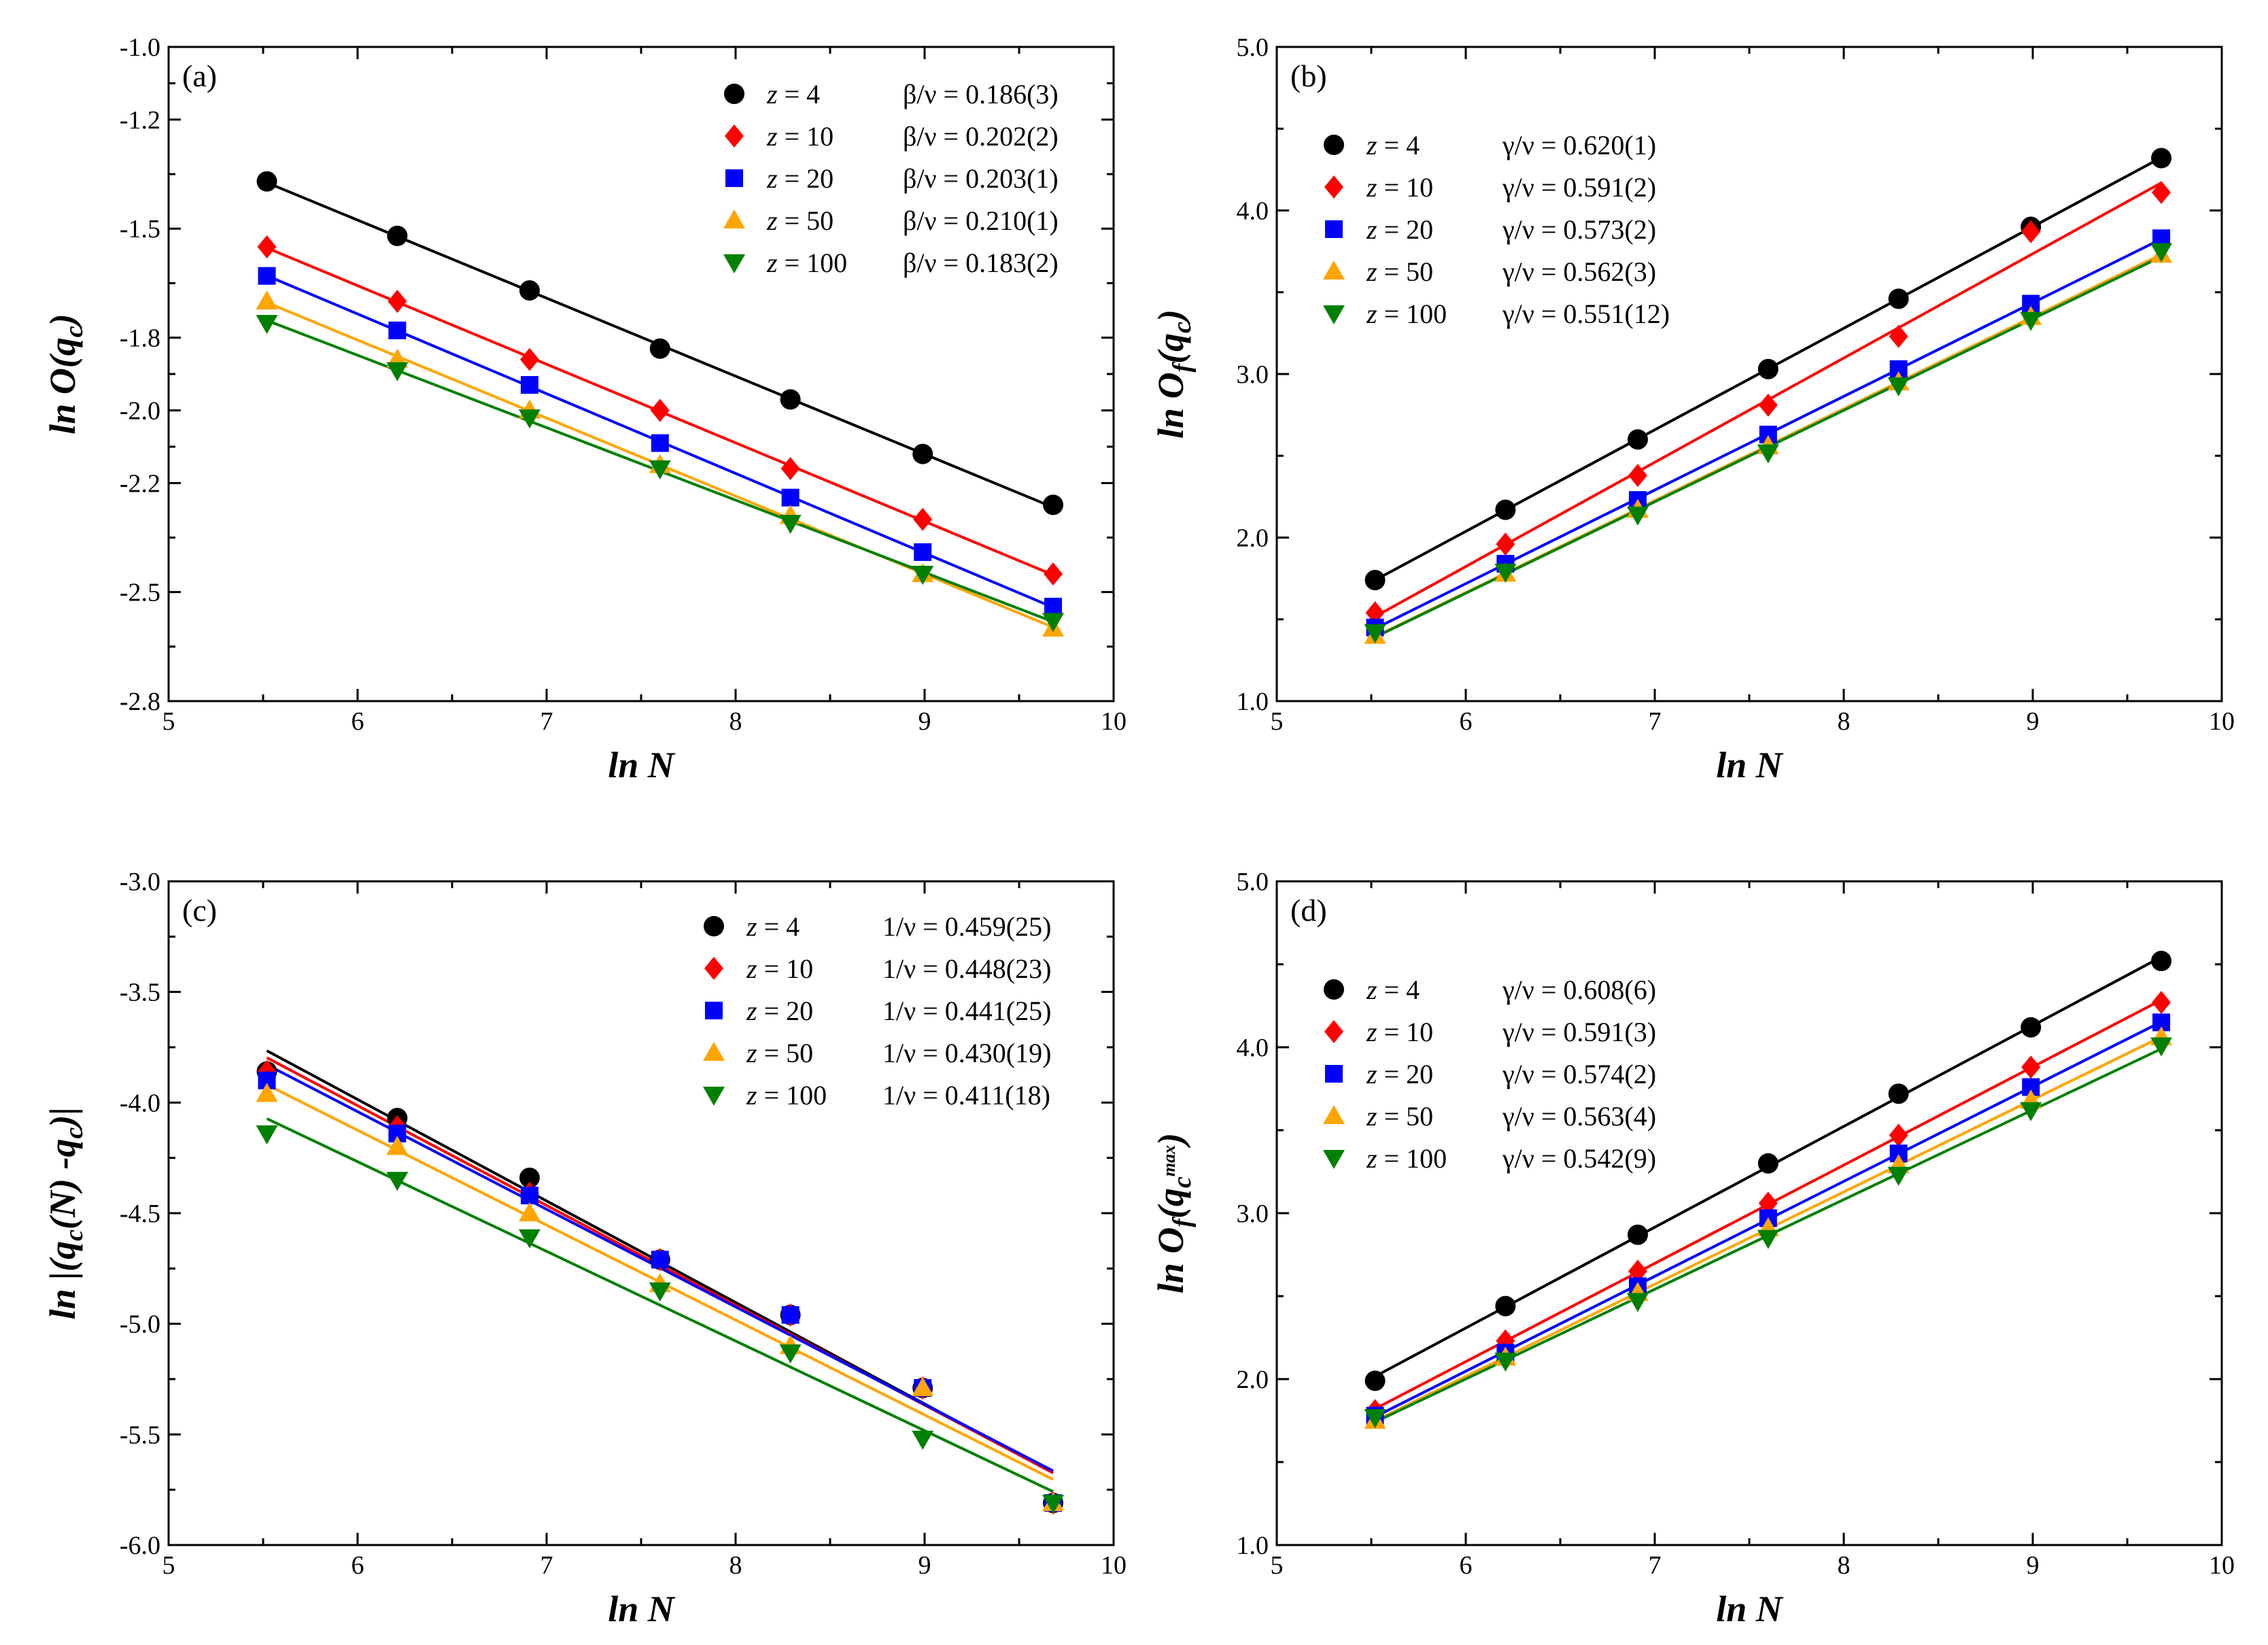  Describe the element at coordinates (1399, 1074) in the screenshot. I see `legend-z-value: z = 20` at that location.